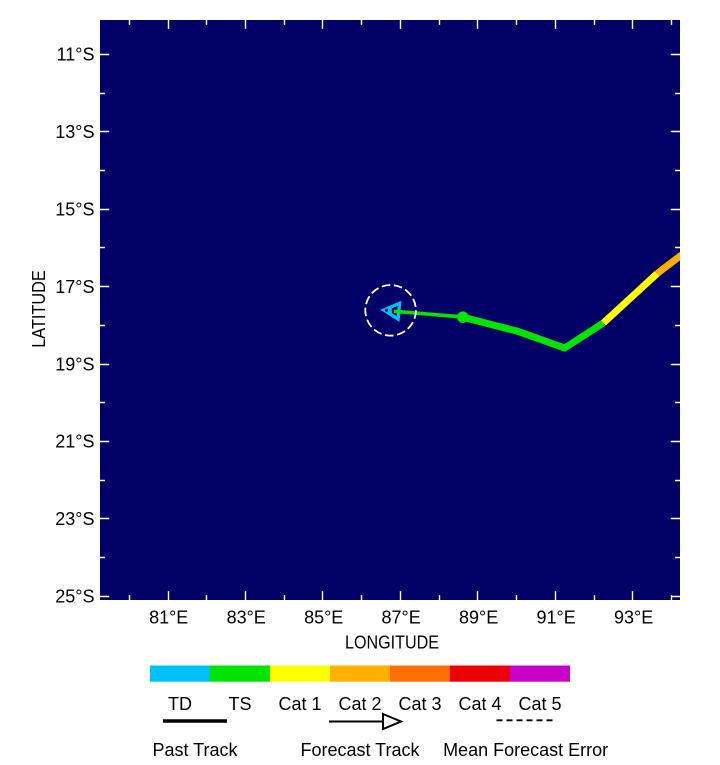 Image resolution: width=720 pixels, height=765 pixels. What do you see at coordinates (74, 364) in the screenshot?
I see `svg-text: 19°S` at bounding box center [74, 364].